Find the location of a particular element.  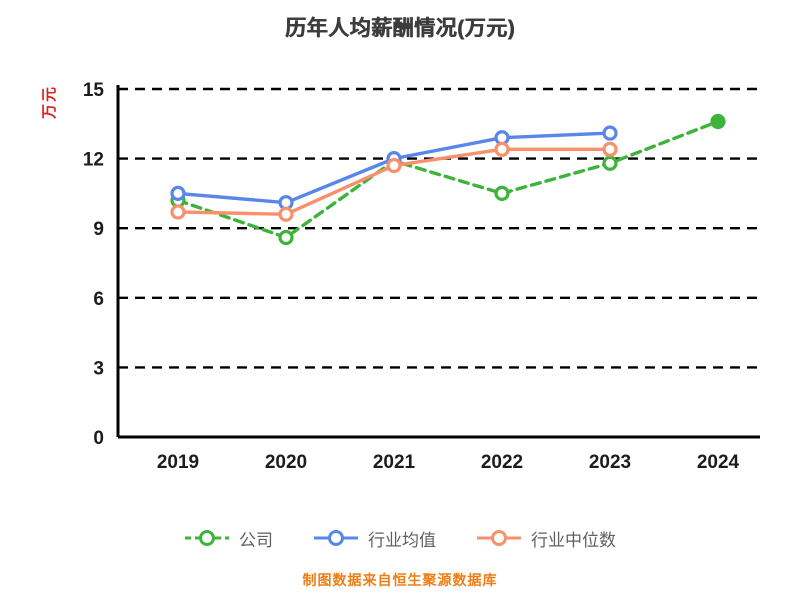

y-tick-label: 15 is located at coordinates (94, 90).